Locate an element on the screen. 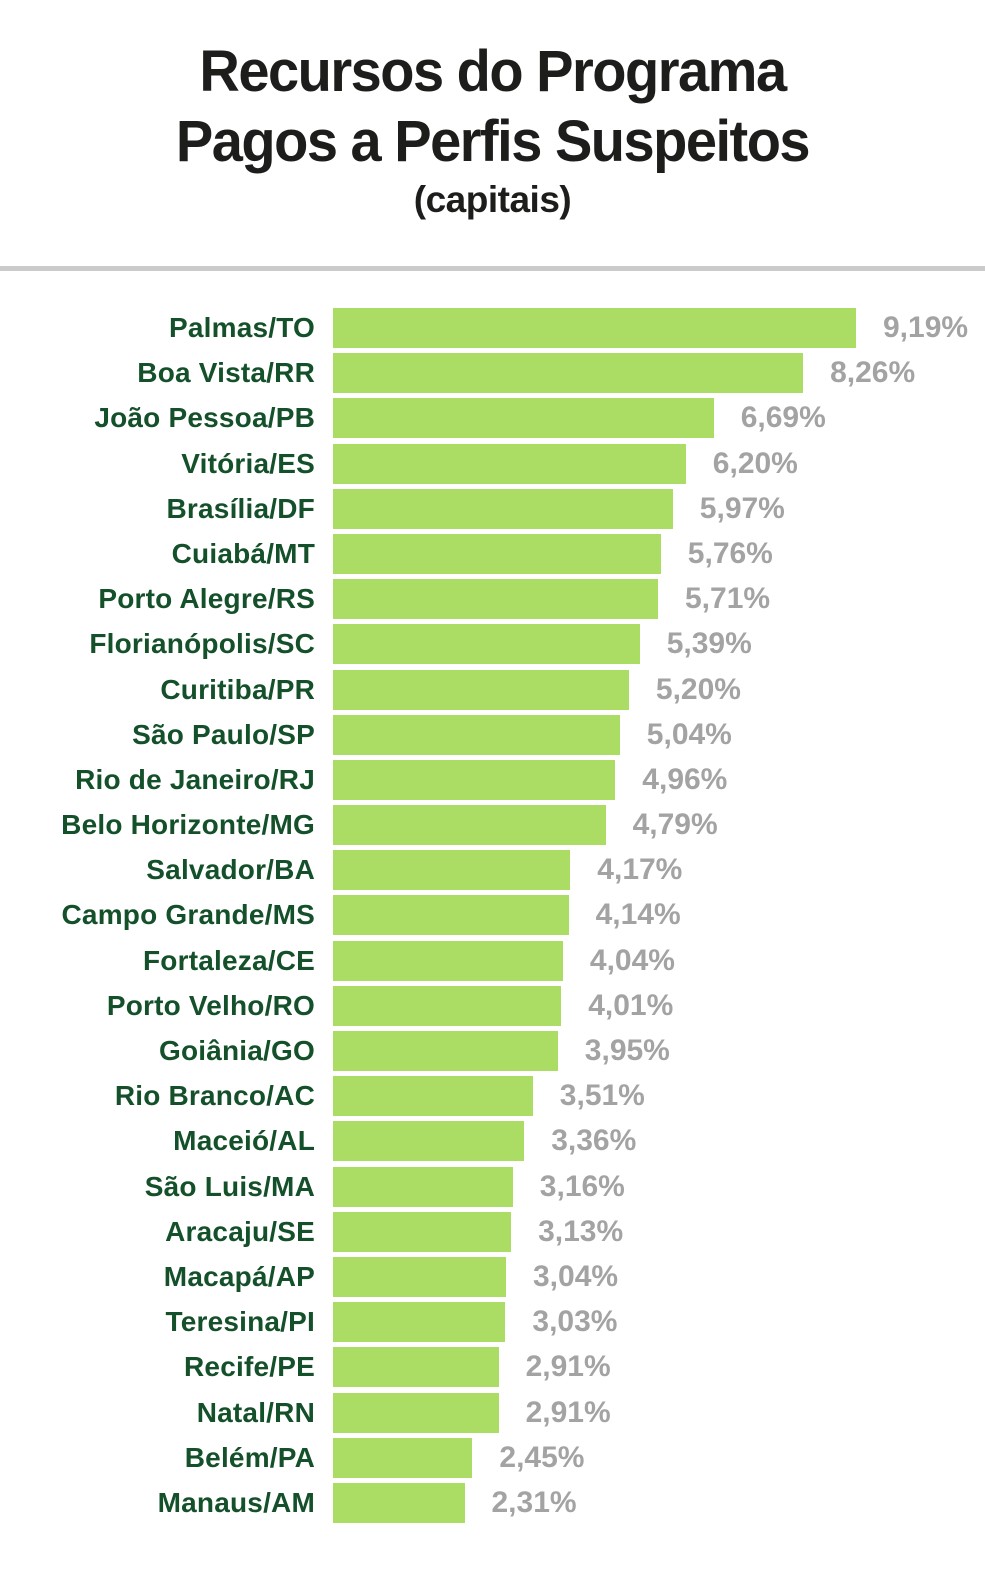 The height and width of the screenshot is (1595, 985). bar-row: São Luis/MA 3,16% is located at coordinates (492, 1186).